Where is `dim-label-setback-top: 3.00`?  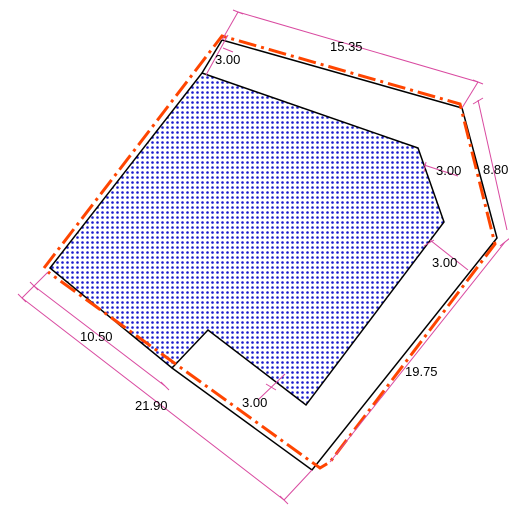 dim-label-setback-top: 3.00 is located at coordinates (227, 59).